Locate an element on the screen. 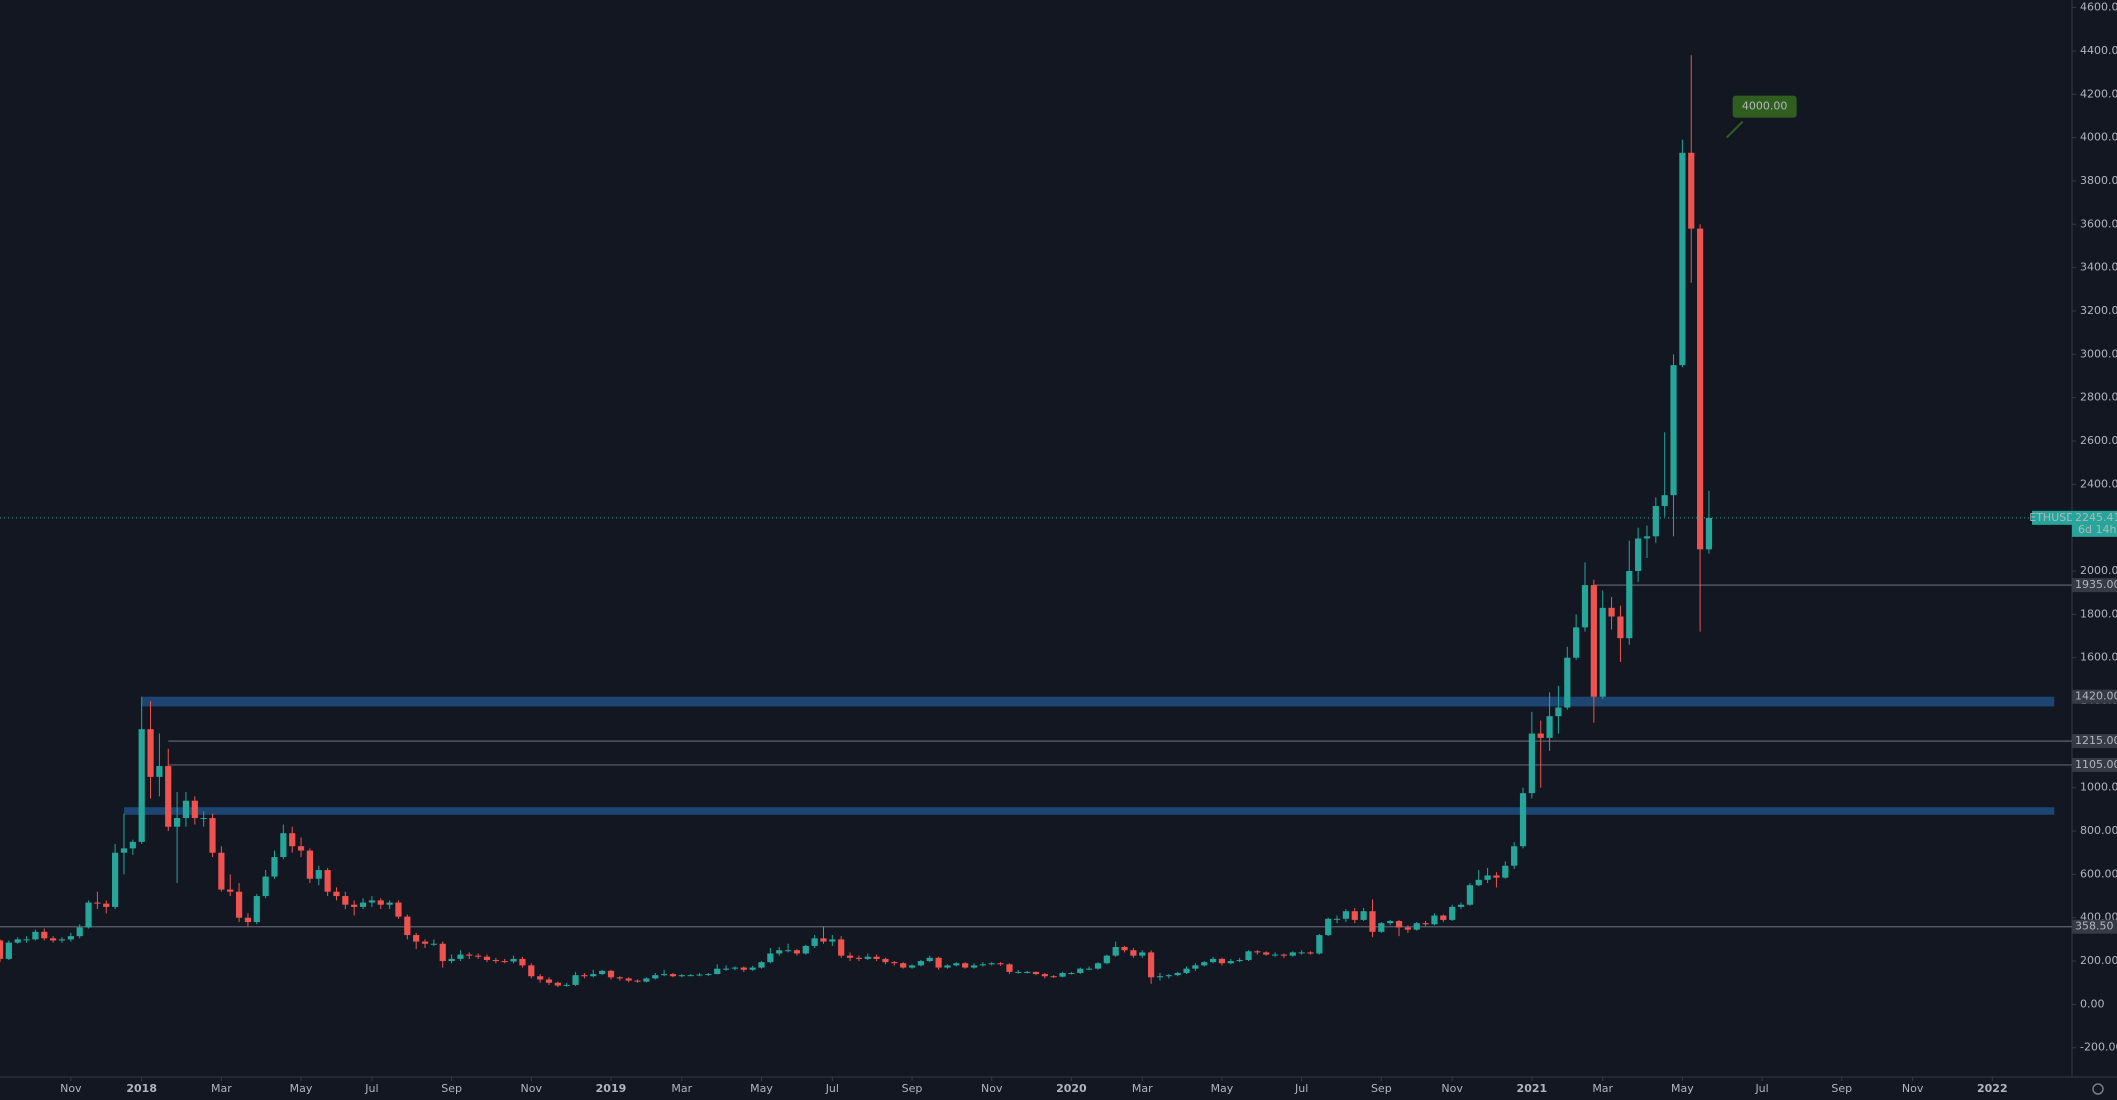  symbol-box is located at coordinates (2052, 517).